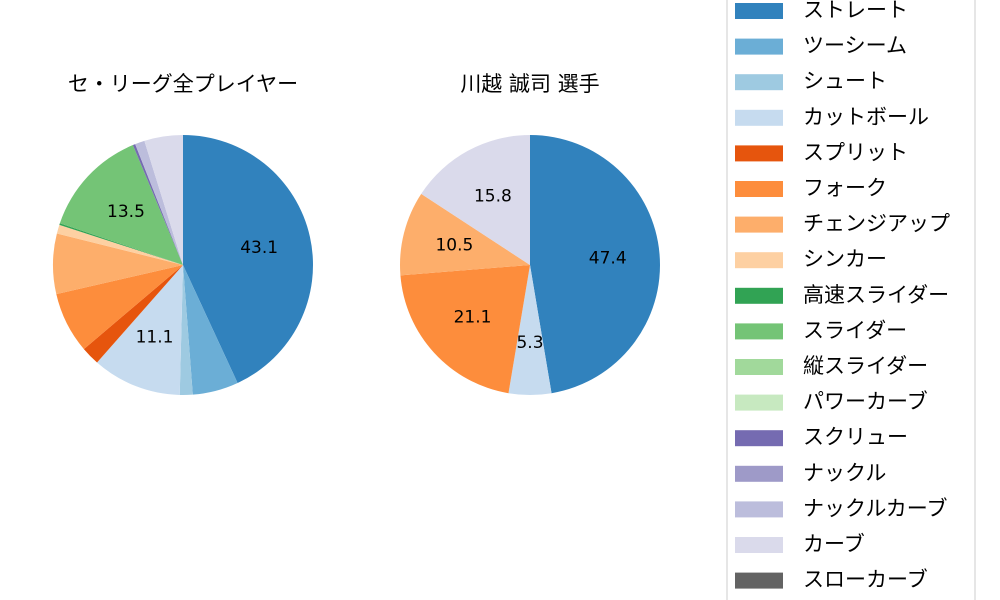  Describe the element at coordinates (529, 84) in the screenshot. I see `chart-title: 川越 誠司 選手` at that location.